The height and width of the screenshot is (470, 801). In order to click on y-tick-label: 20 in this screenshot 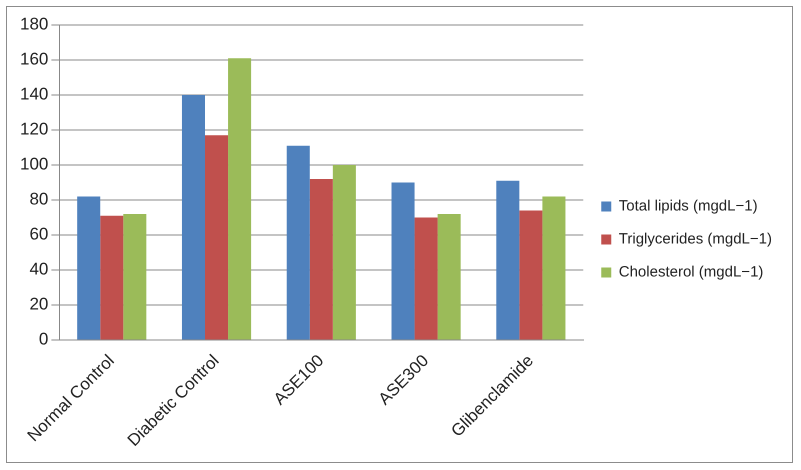, I will do `click(38, 304)`.